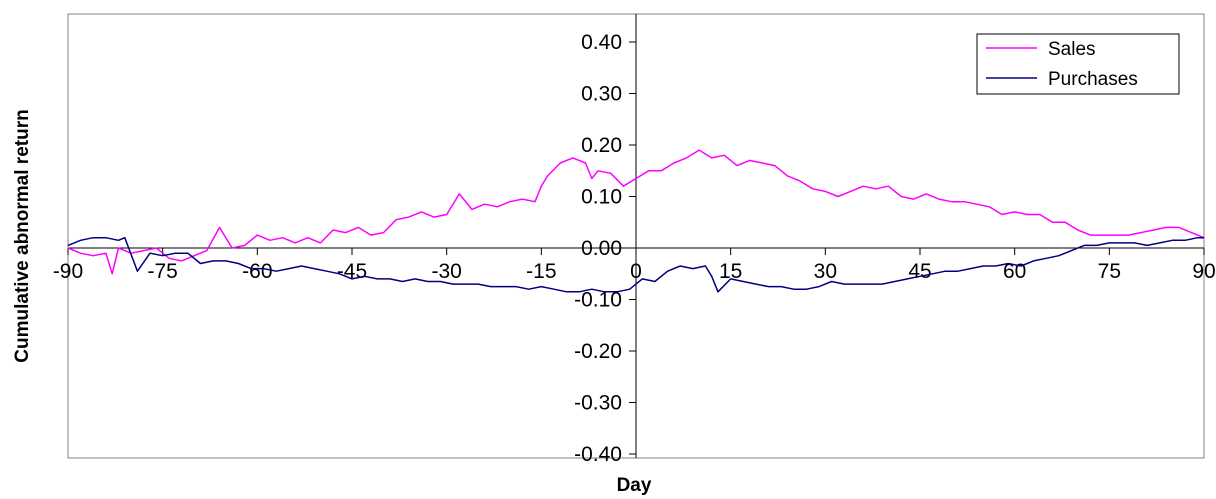  I want to click on legend-box, so click(1078, 64).